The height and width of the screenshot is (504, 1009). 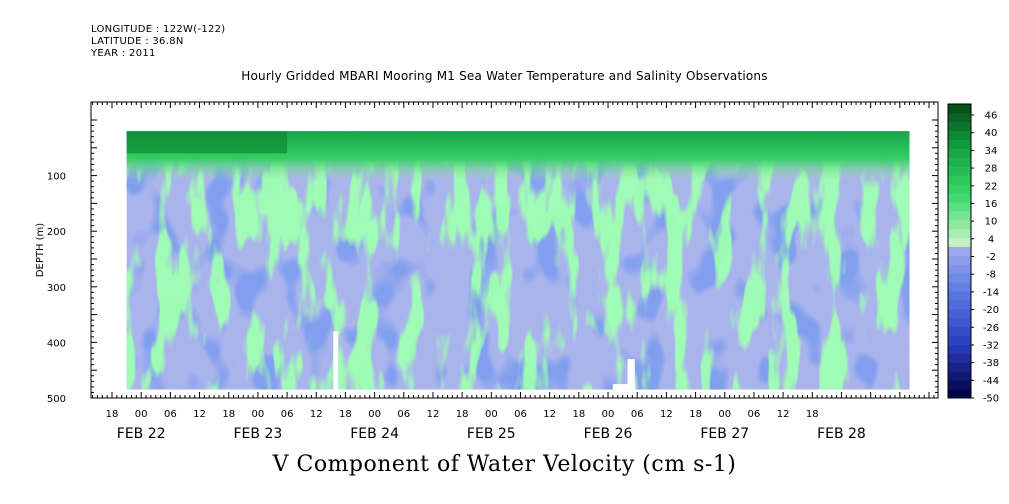 What do you see at coordinates (56, 232) in the screenshot?
I see `y-tick-label: 200` at bounding box center [56, 232].